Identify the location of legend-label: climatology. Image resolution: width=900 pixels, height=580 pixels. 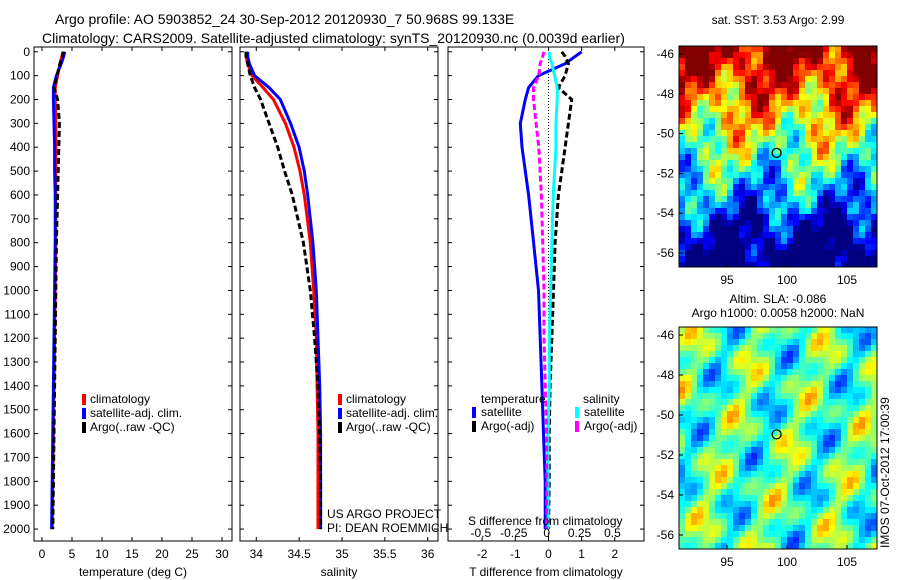
(120, 399).